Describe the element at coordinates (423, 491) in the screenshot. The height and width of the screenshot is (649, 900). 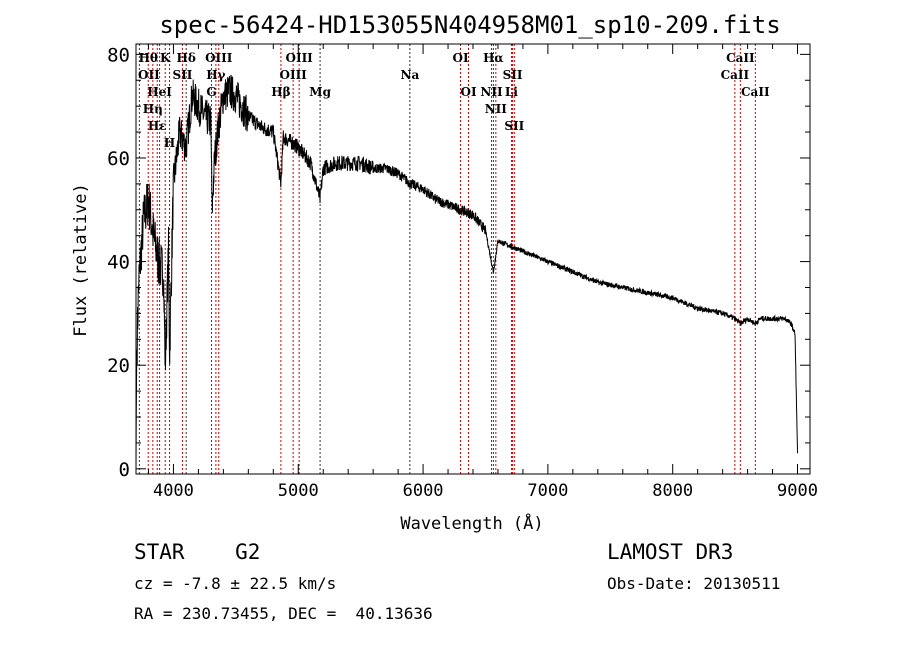
I see `x-tick-label: 6000` at that location.